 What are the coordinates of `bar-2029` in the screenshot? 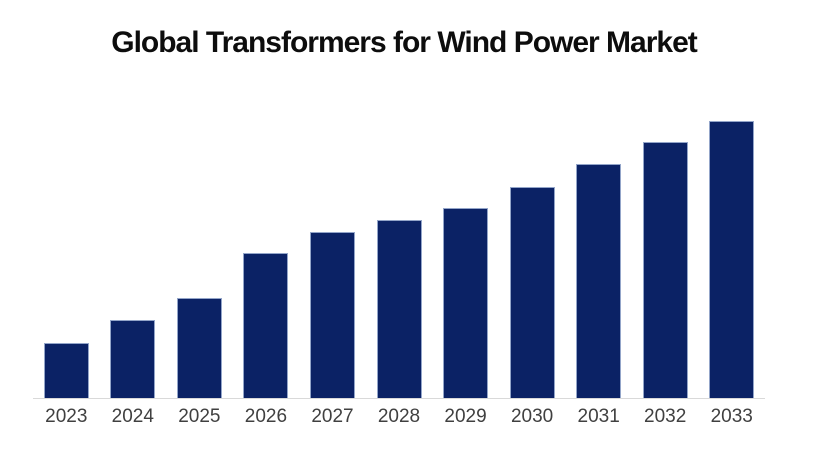 It's located at (466, 303).